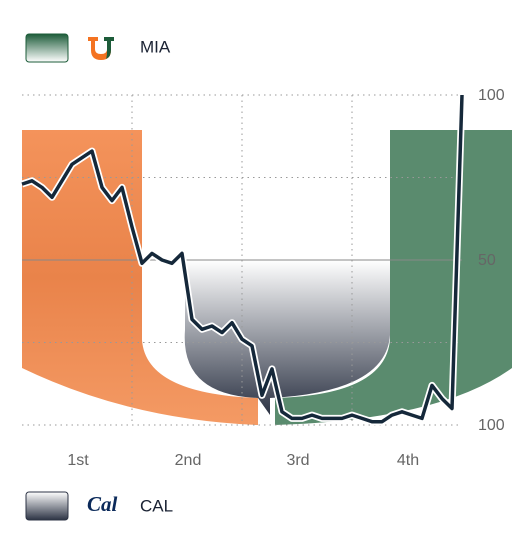 This screenshot has width=526, height=534. What do you see at coordinates (287, 337) in the screenshot?
I see `gray-shape` at bounding box center [287, 337].